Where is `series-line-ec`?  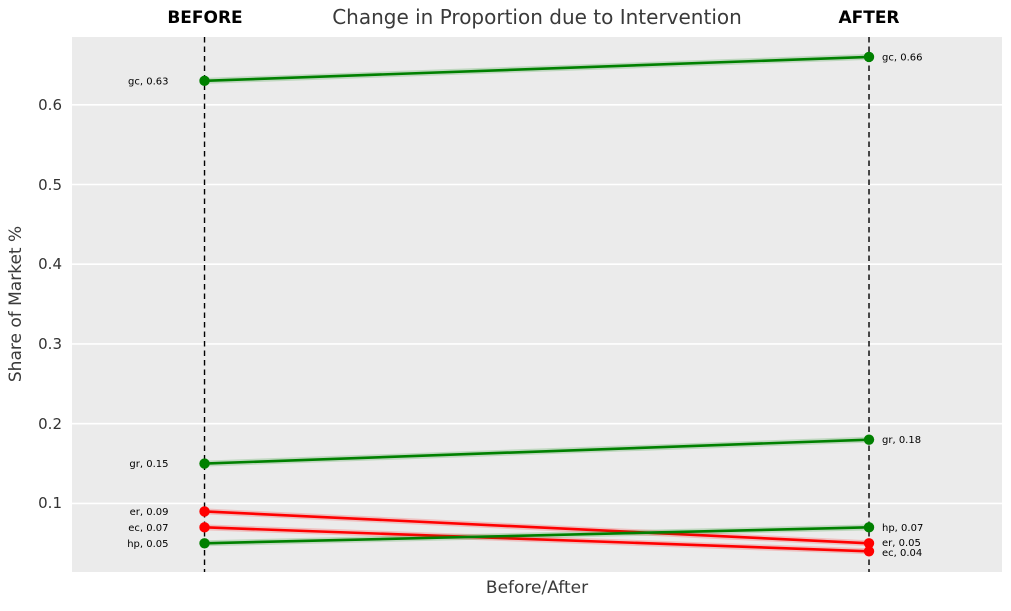 series-line-ec is located at coordinates (537, 539).